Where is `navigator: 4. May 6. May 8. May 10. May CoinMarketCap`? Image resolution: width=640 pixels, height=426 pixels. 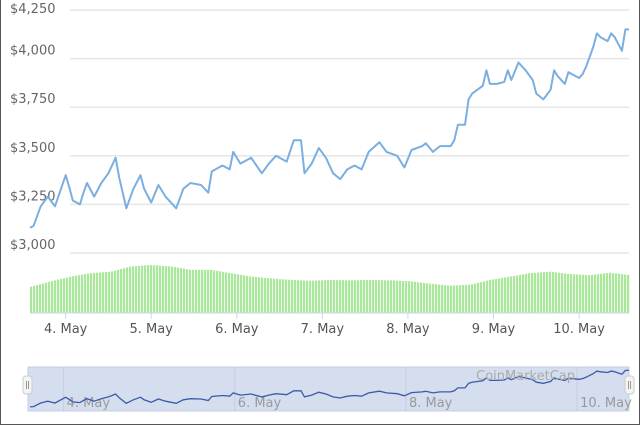 navigator: 4. May 6. May 8. May 10. May CoinMarketCap is located at coordinates (328, 389).